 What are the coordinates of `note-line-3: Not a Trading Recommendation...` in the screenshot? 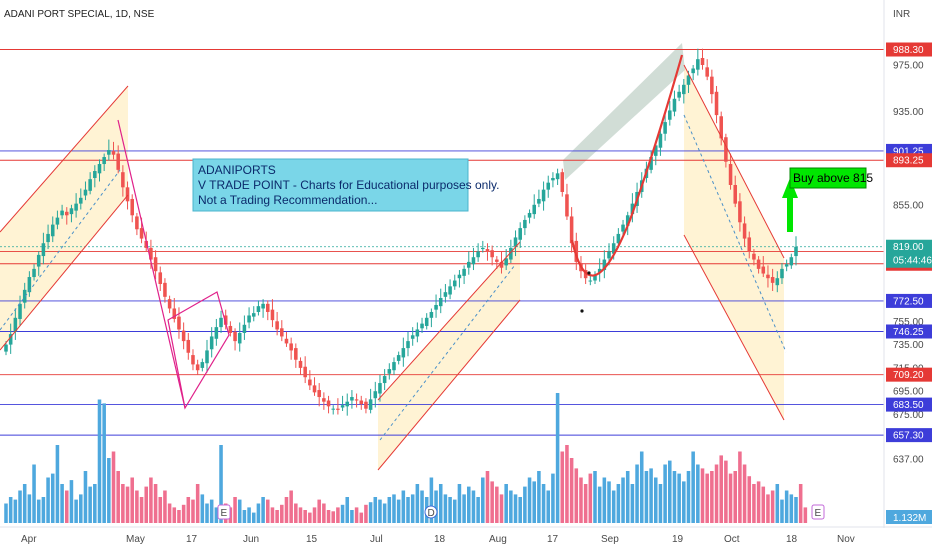 It's located at (287, 200).